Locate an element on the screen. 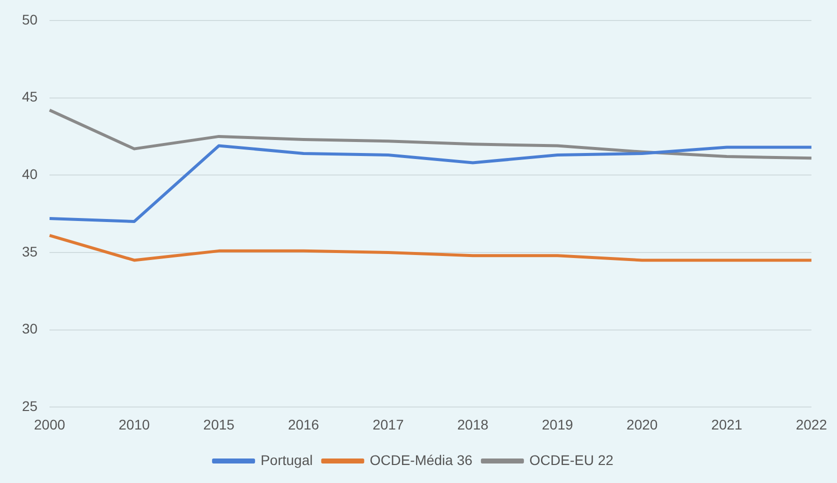 The width and height of the screenshot is (837, 483). y-tick-label: 40 is located at coordinates (30, 174).